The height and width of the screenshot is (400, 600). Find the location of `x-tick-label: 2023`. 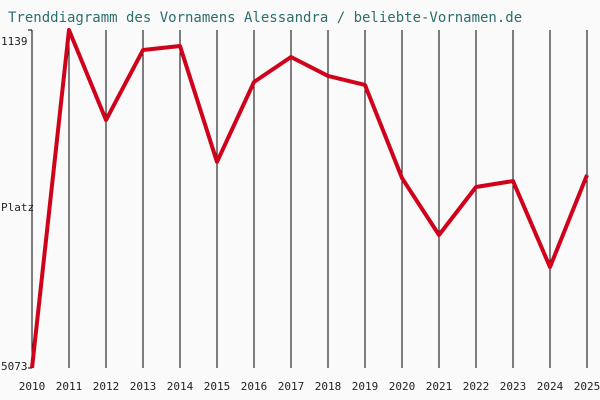

x-tick-label: 2023 is located at coordinates (513, 386).